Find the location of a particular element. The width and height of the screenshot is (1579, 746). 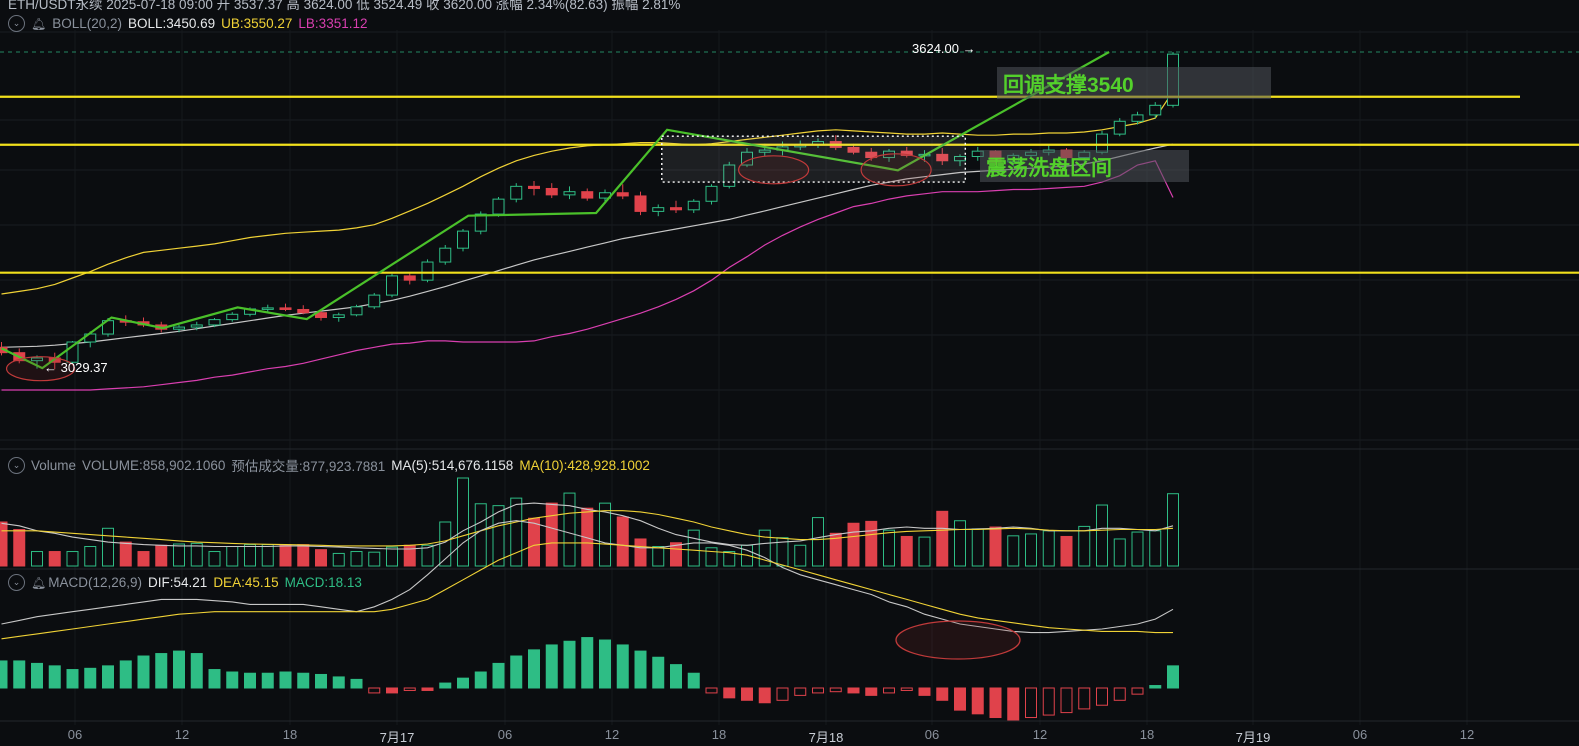

x-tick-label: 7月18 is located at coordinates (826, 737).